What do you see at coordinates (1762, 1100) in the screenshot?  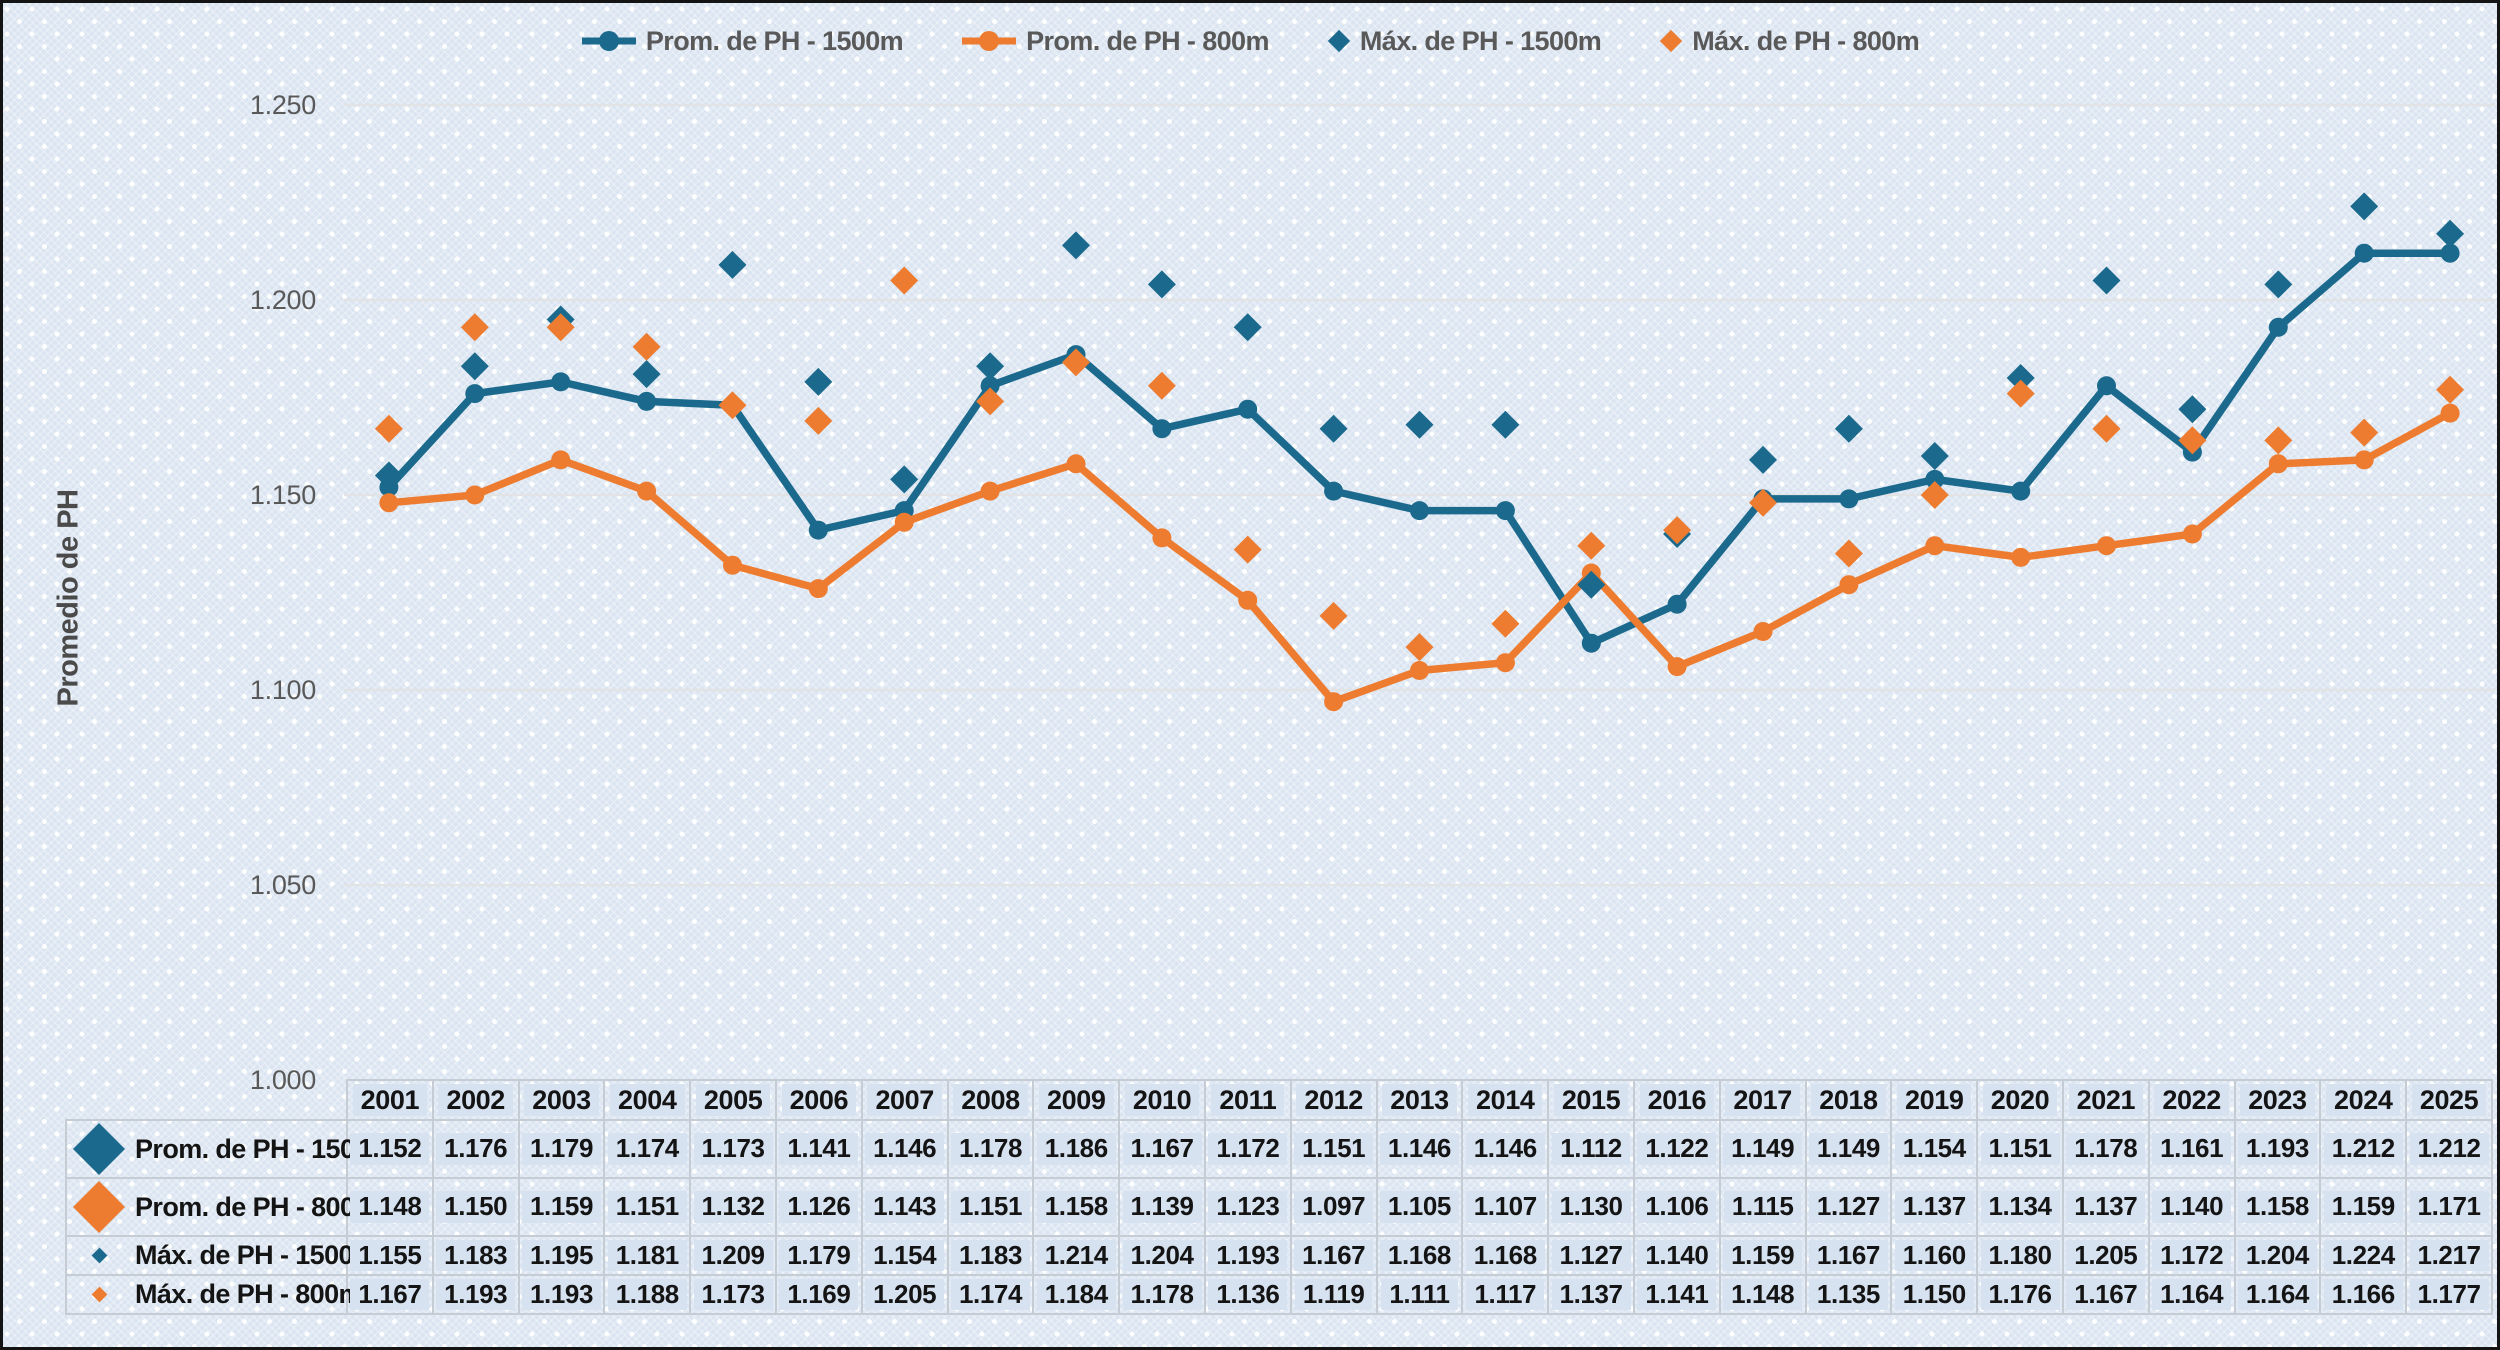 I see `year-header-cell: 2017` at bounding box center [1762, 1100].